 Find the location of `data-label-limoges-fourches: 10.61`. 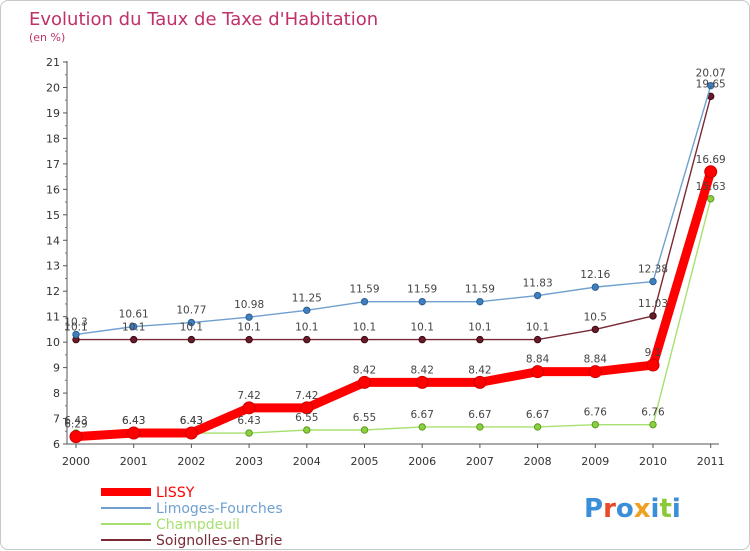

data-label-limoges-fourches: 10.61 is located at coordinates (134, 315).